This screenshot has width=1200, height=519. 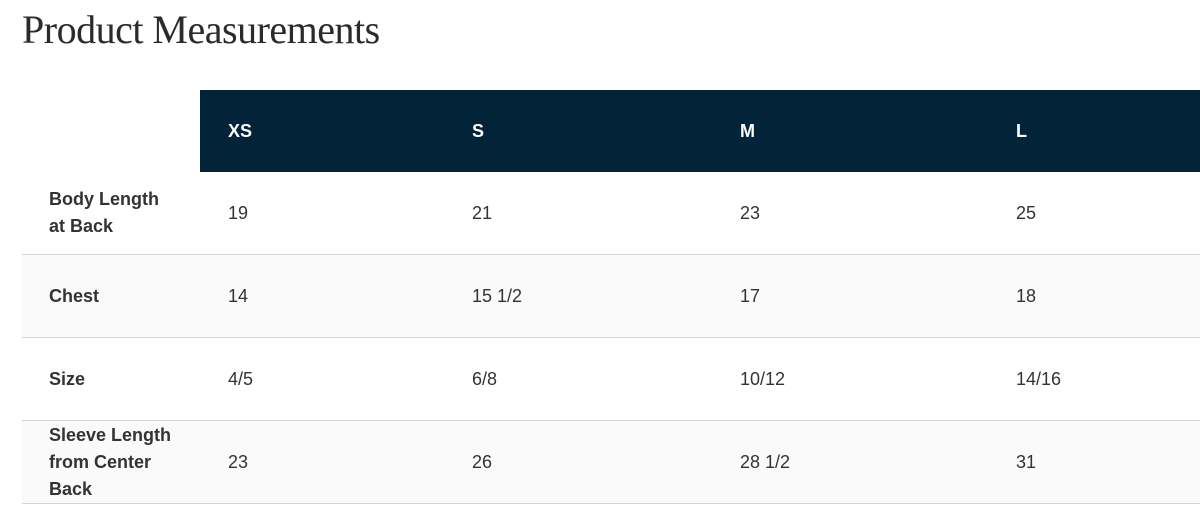 What do you see at coordinates (1026, 462) in the screenshot?
I see `table-cell: 31` at bounding box center [1026, 462].